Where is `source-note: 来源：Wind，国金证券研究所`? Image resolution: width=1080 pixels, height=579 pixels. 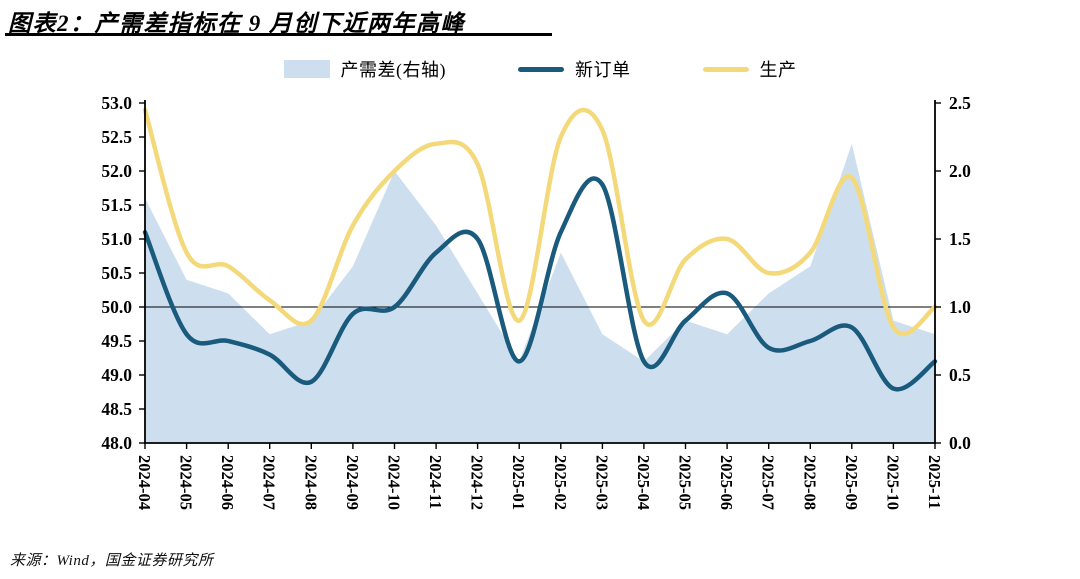
source-note: 来源：Wind，国金证券研究所 is located at coordinates (112, 561).